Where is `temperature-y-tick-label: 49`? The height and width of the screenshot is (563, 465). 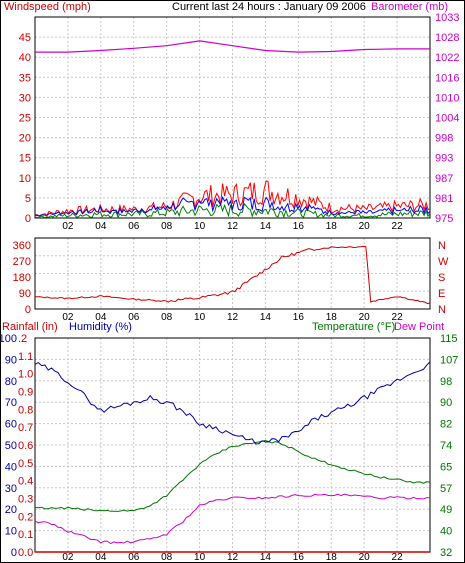
temperature-y-tick-label: 49 is located at coordinates (446, 510).